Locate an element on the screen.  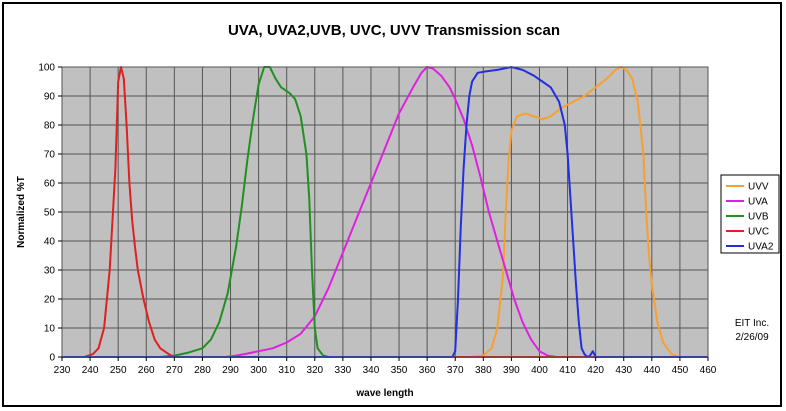
x-tick-label: 440 is located at coordinates (651, 370).